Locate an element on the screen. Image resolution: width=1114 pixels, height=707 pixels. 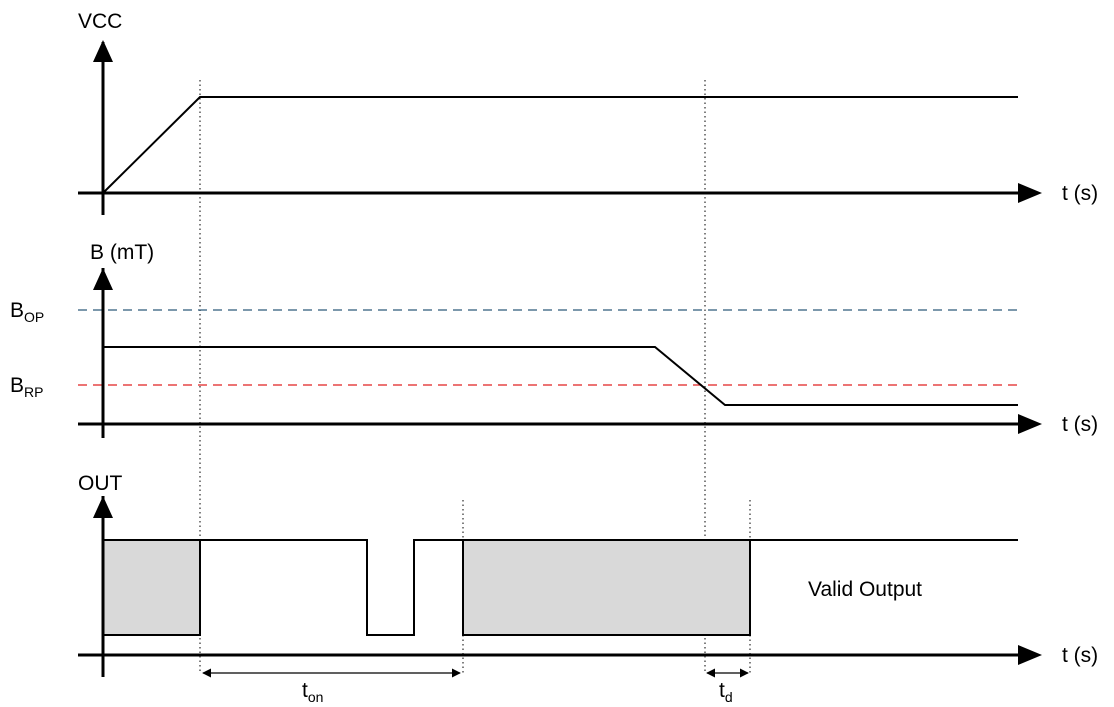
vcc-axis-label: VCC is located at coordinates (100, 21).